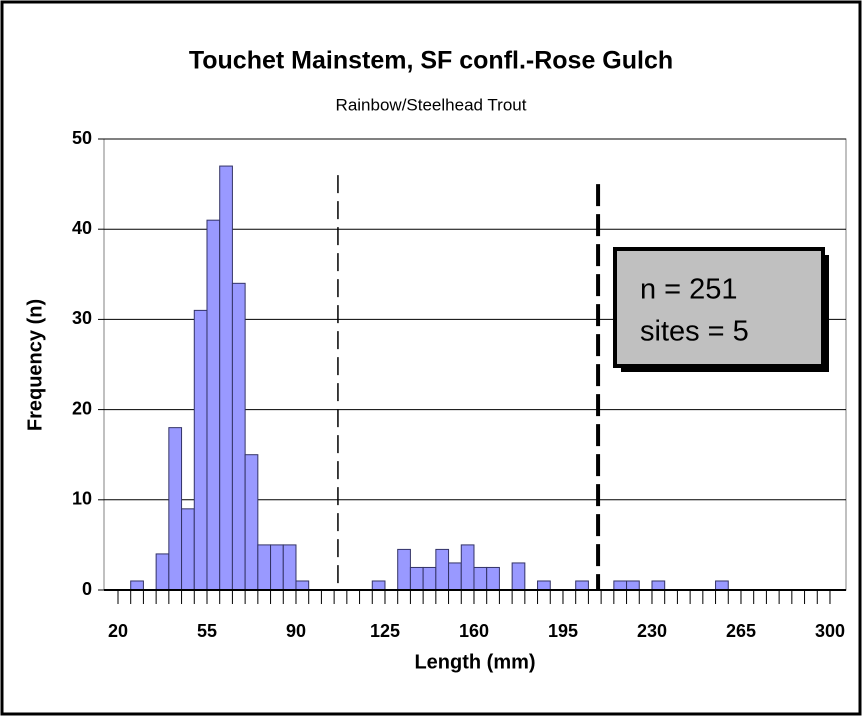  What do you see at coordinates (830, 631) in the screenshot?
I see `x-tick-label: 300` at bounding box center [830, 631].